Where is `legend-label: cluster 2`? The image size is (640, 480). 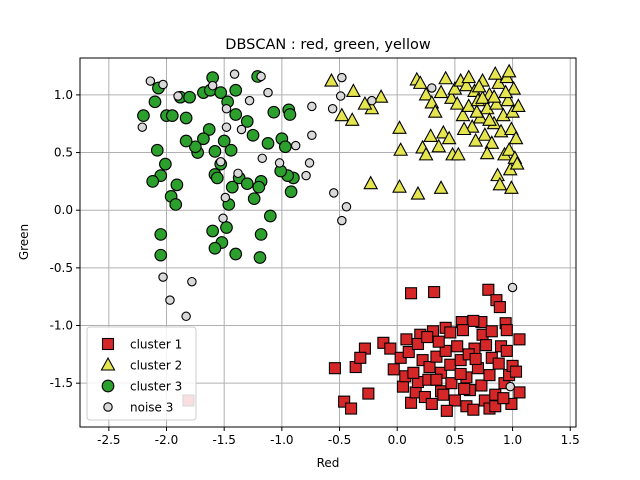
legend-label: cluster 2 is located at coordinates (156, 366).